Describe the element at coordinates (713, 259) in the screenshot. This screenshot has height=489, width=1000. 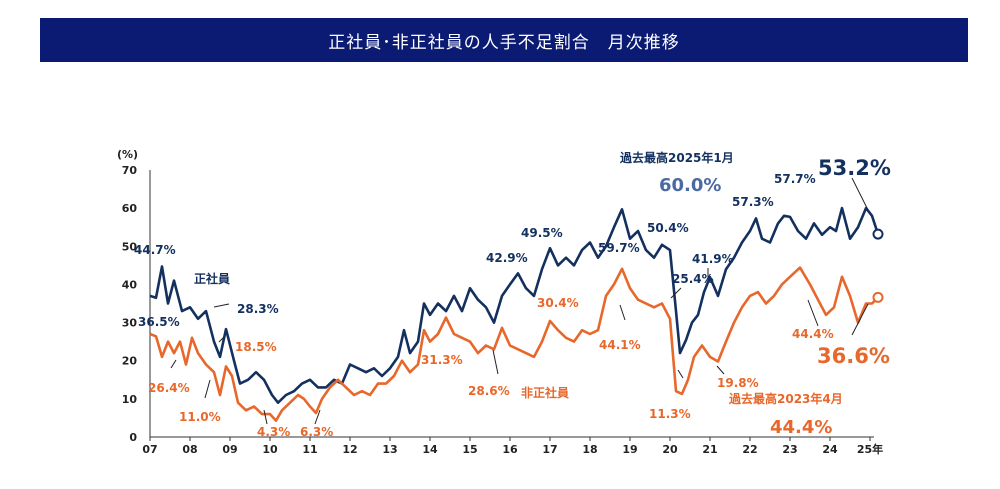
I see `regular-value-label: 41.9%` at that location.